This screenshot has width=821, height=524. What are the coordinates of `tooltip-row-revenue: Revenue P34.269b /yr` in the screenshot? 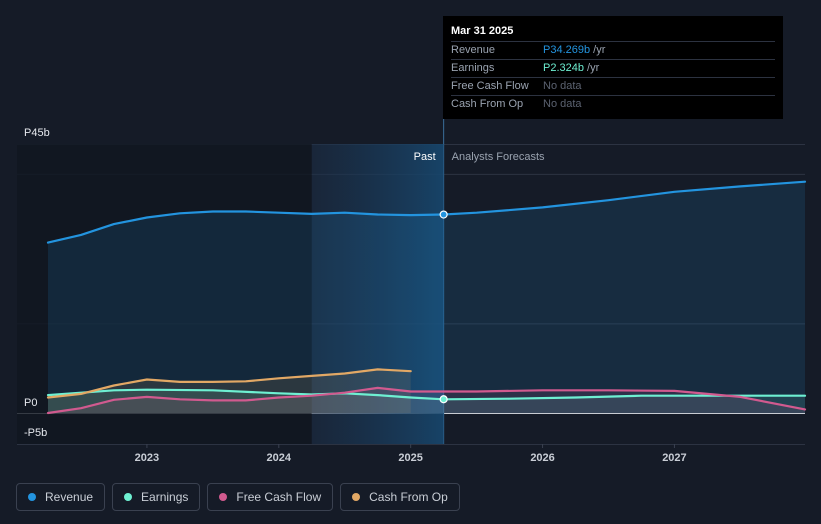 It's located at (613, 50).